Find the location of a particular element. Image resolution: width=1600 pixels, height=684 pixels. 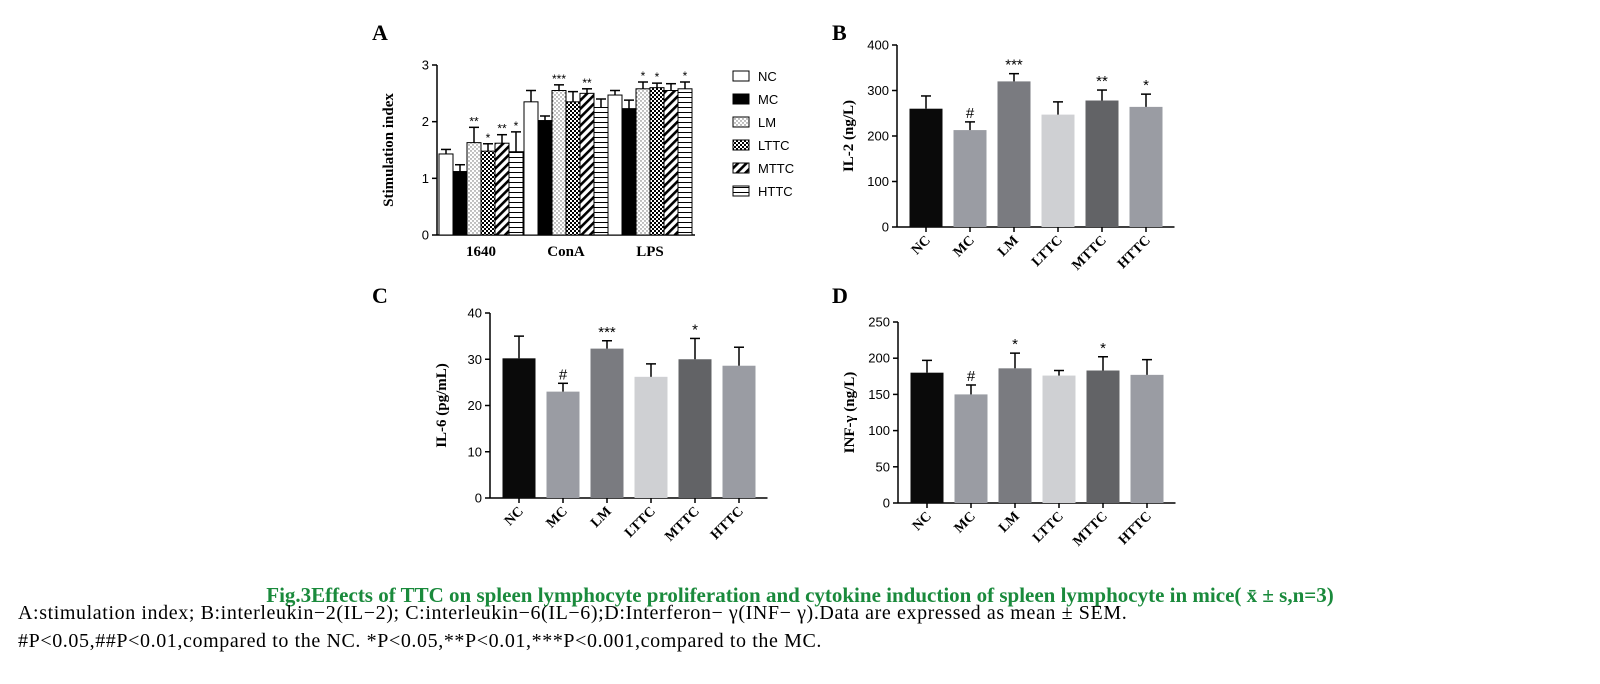

panel-a-x-tick-label: 1640 is located at coordinates (481, 252).